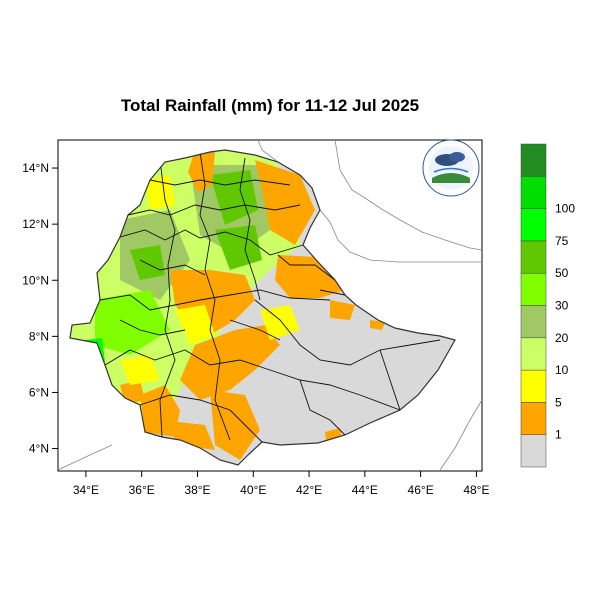 The image size is (600, 600). Describe the element at coordinates (562, 338) in the screenshot. I see `colorbar-label: 20` at that location.